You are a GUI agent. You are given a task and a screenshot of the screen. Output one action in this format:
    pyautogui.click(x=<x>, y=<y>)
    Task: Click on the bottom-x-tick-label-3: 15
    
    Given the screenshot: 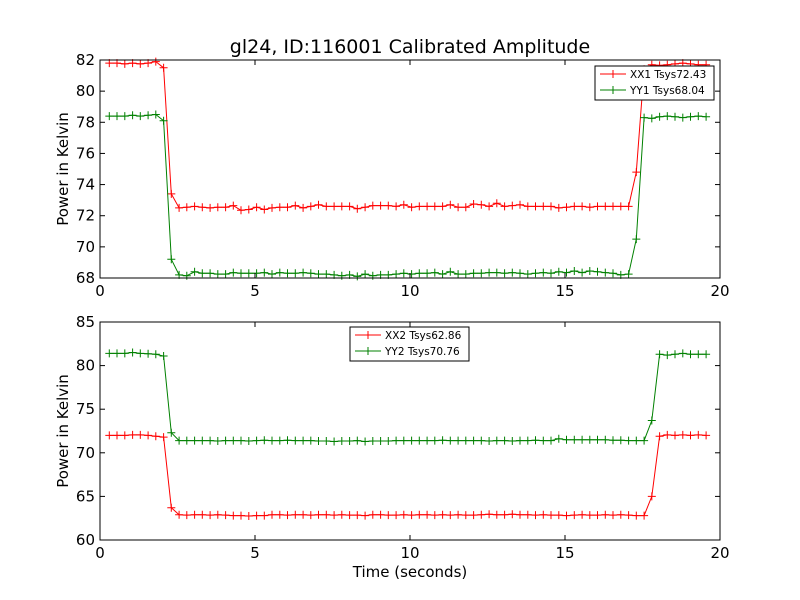 What is the action you would take?
    pyautogui.click(x=564, y=553)
    